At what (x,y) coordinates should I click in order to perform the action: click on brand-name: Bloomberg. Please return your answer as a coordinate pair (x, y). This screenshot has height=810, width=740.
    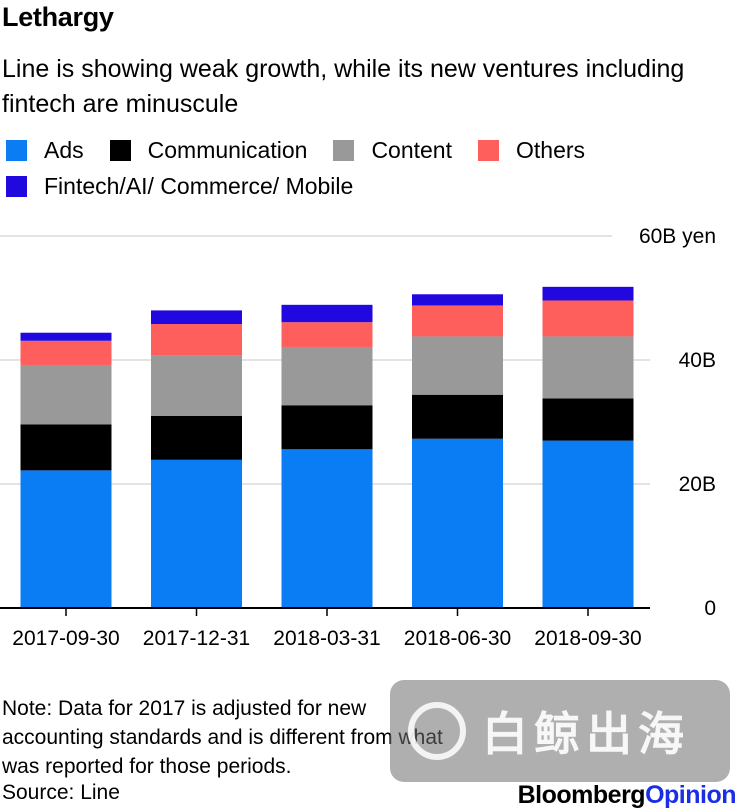
    Looking at the image, I should click on (581, 795).